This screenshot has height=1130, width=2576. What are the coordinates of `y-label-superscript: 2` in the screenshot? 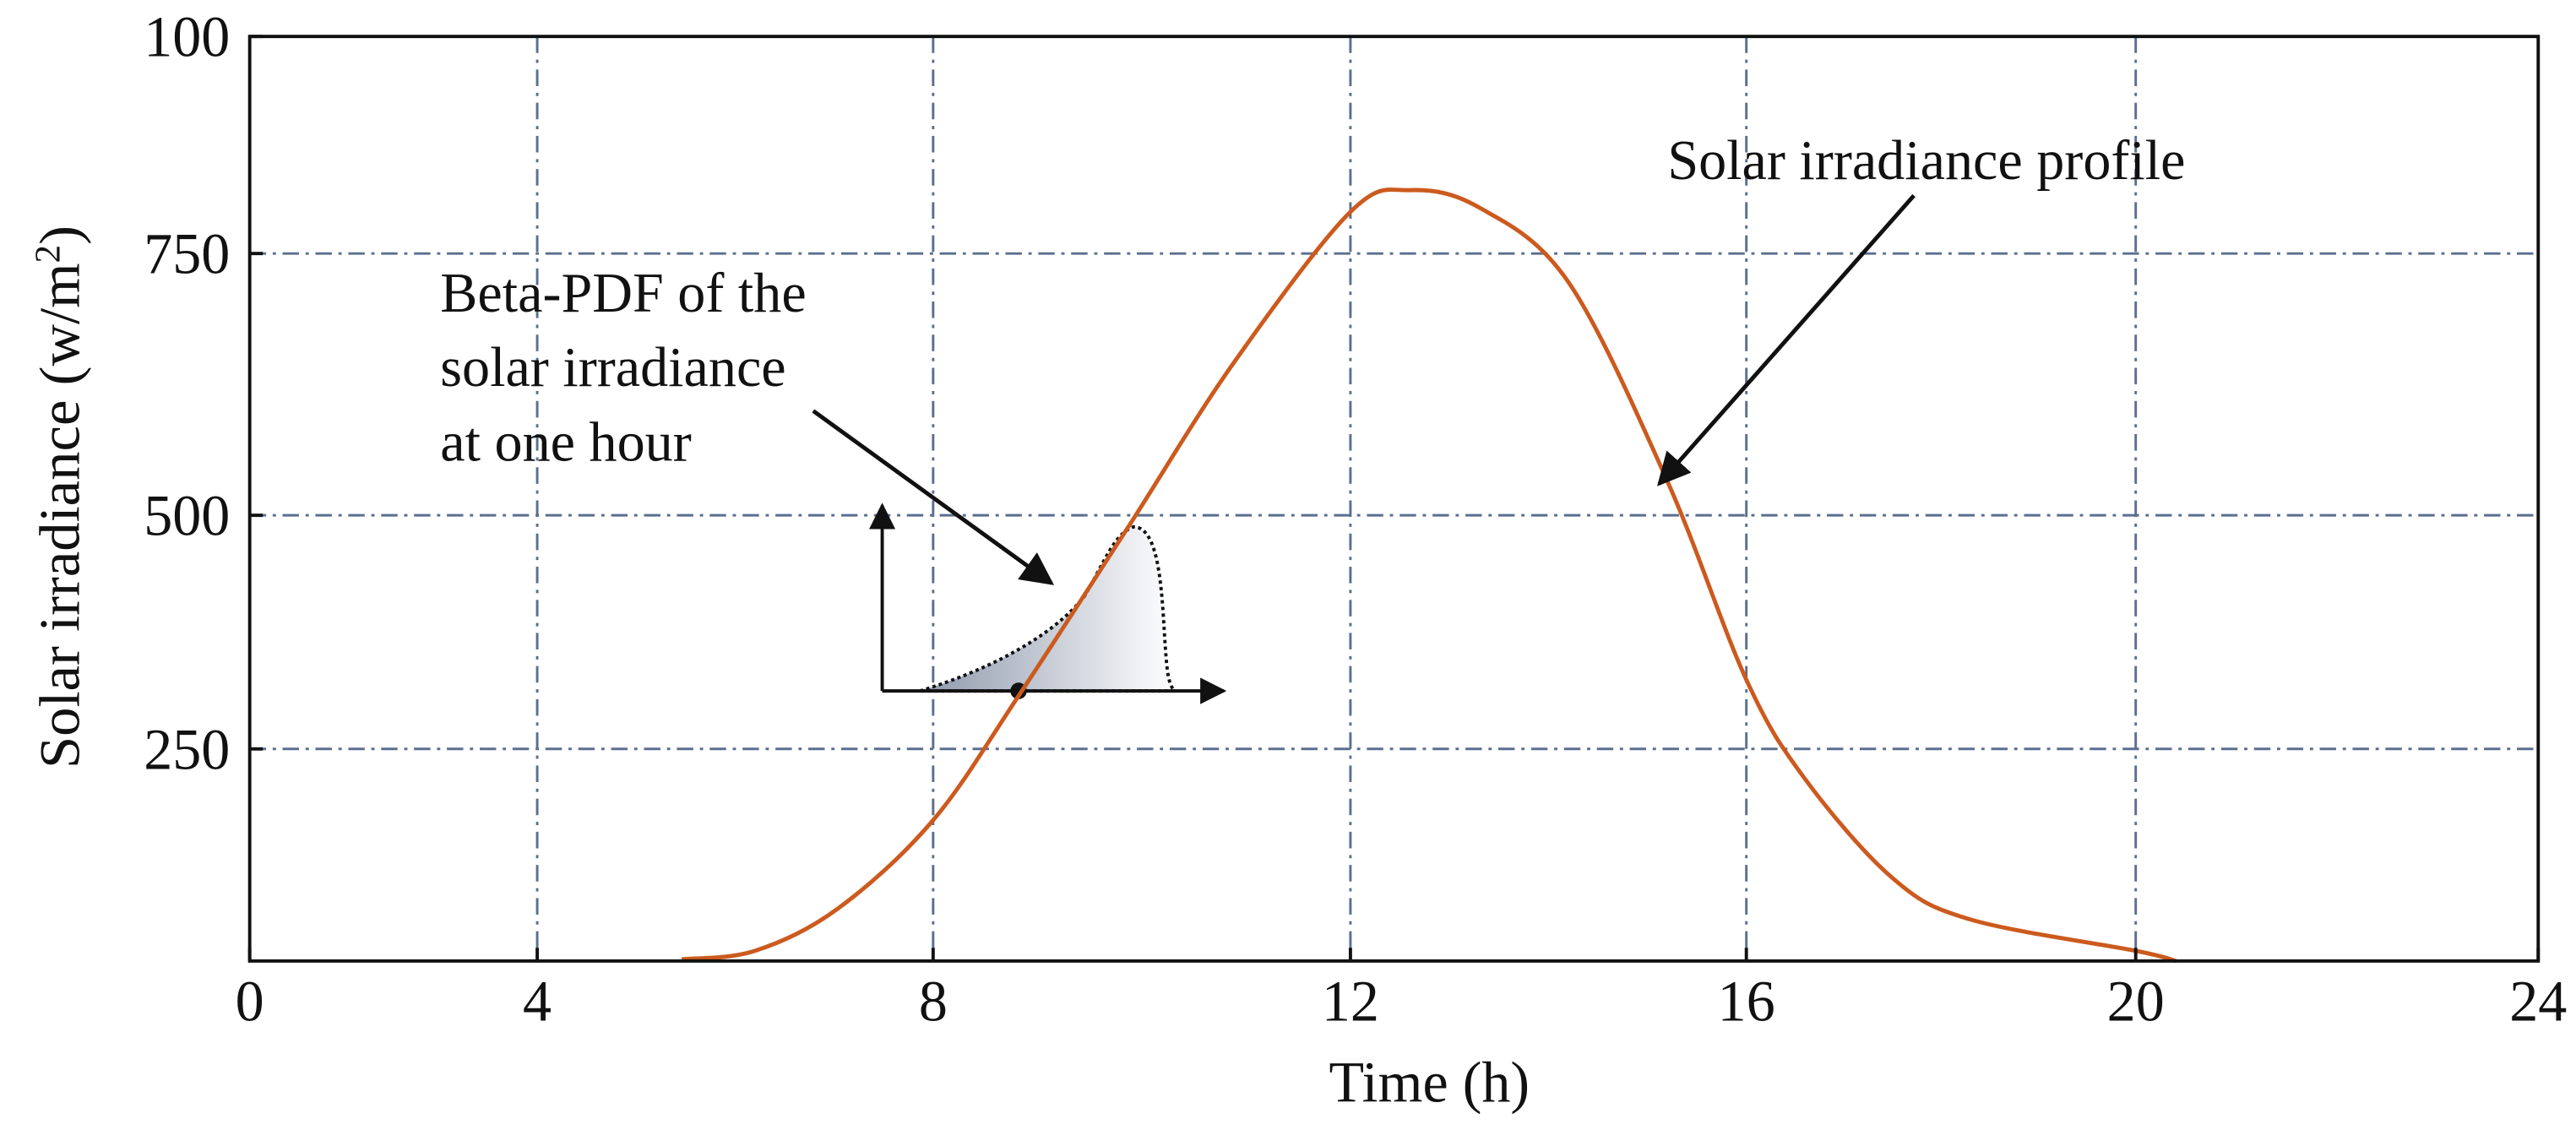 It's located at (48, 254).